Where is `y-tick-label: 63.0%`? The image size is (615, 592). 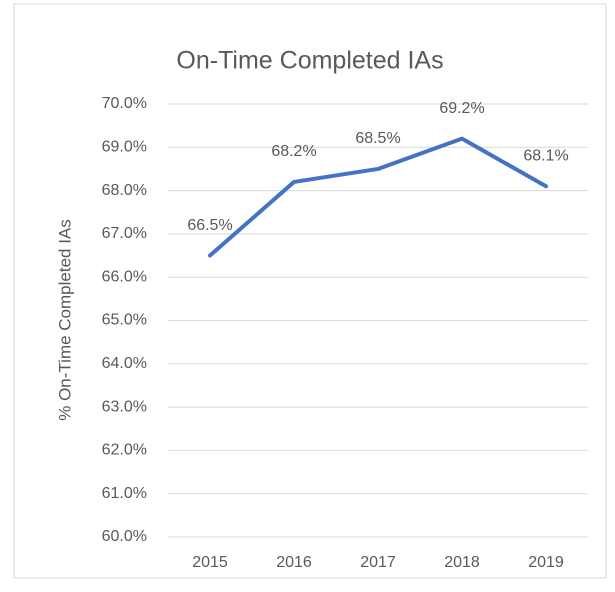 y-tick-label: 63.0% is located at coordinates (124, 406).